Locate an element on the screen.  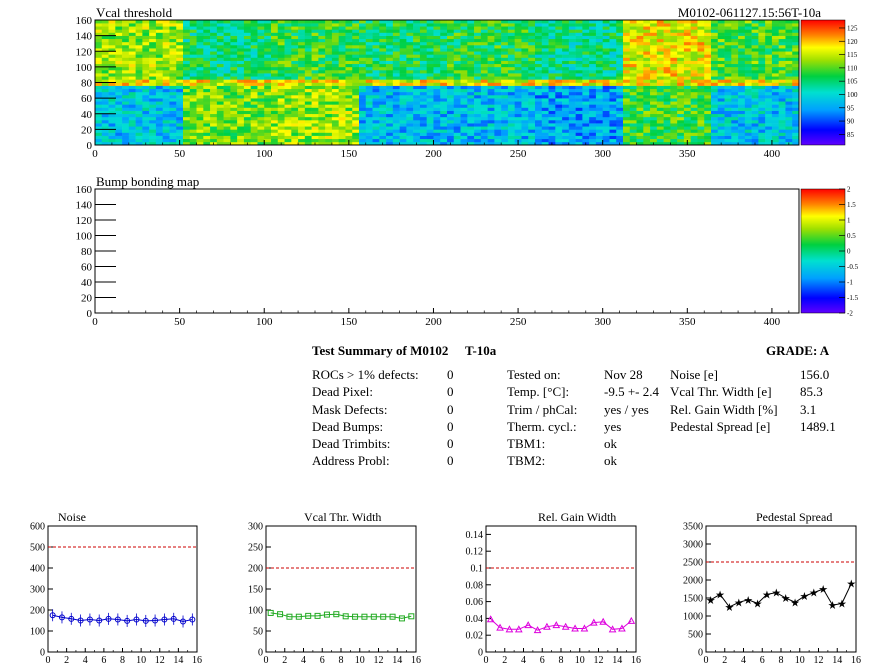
y-tick-label: 120 is located at coordinates (84, 52).